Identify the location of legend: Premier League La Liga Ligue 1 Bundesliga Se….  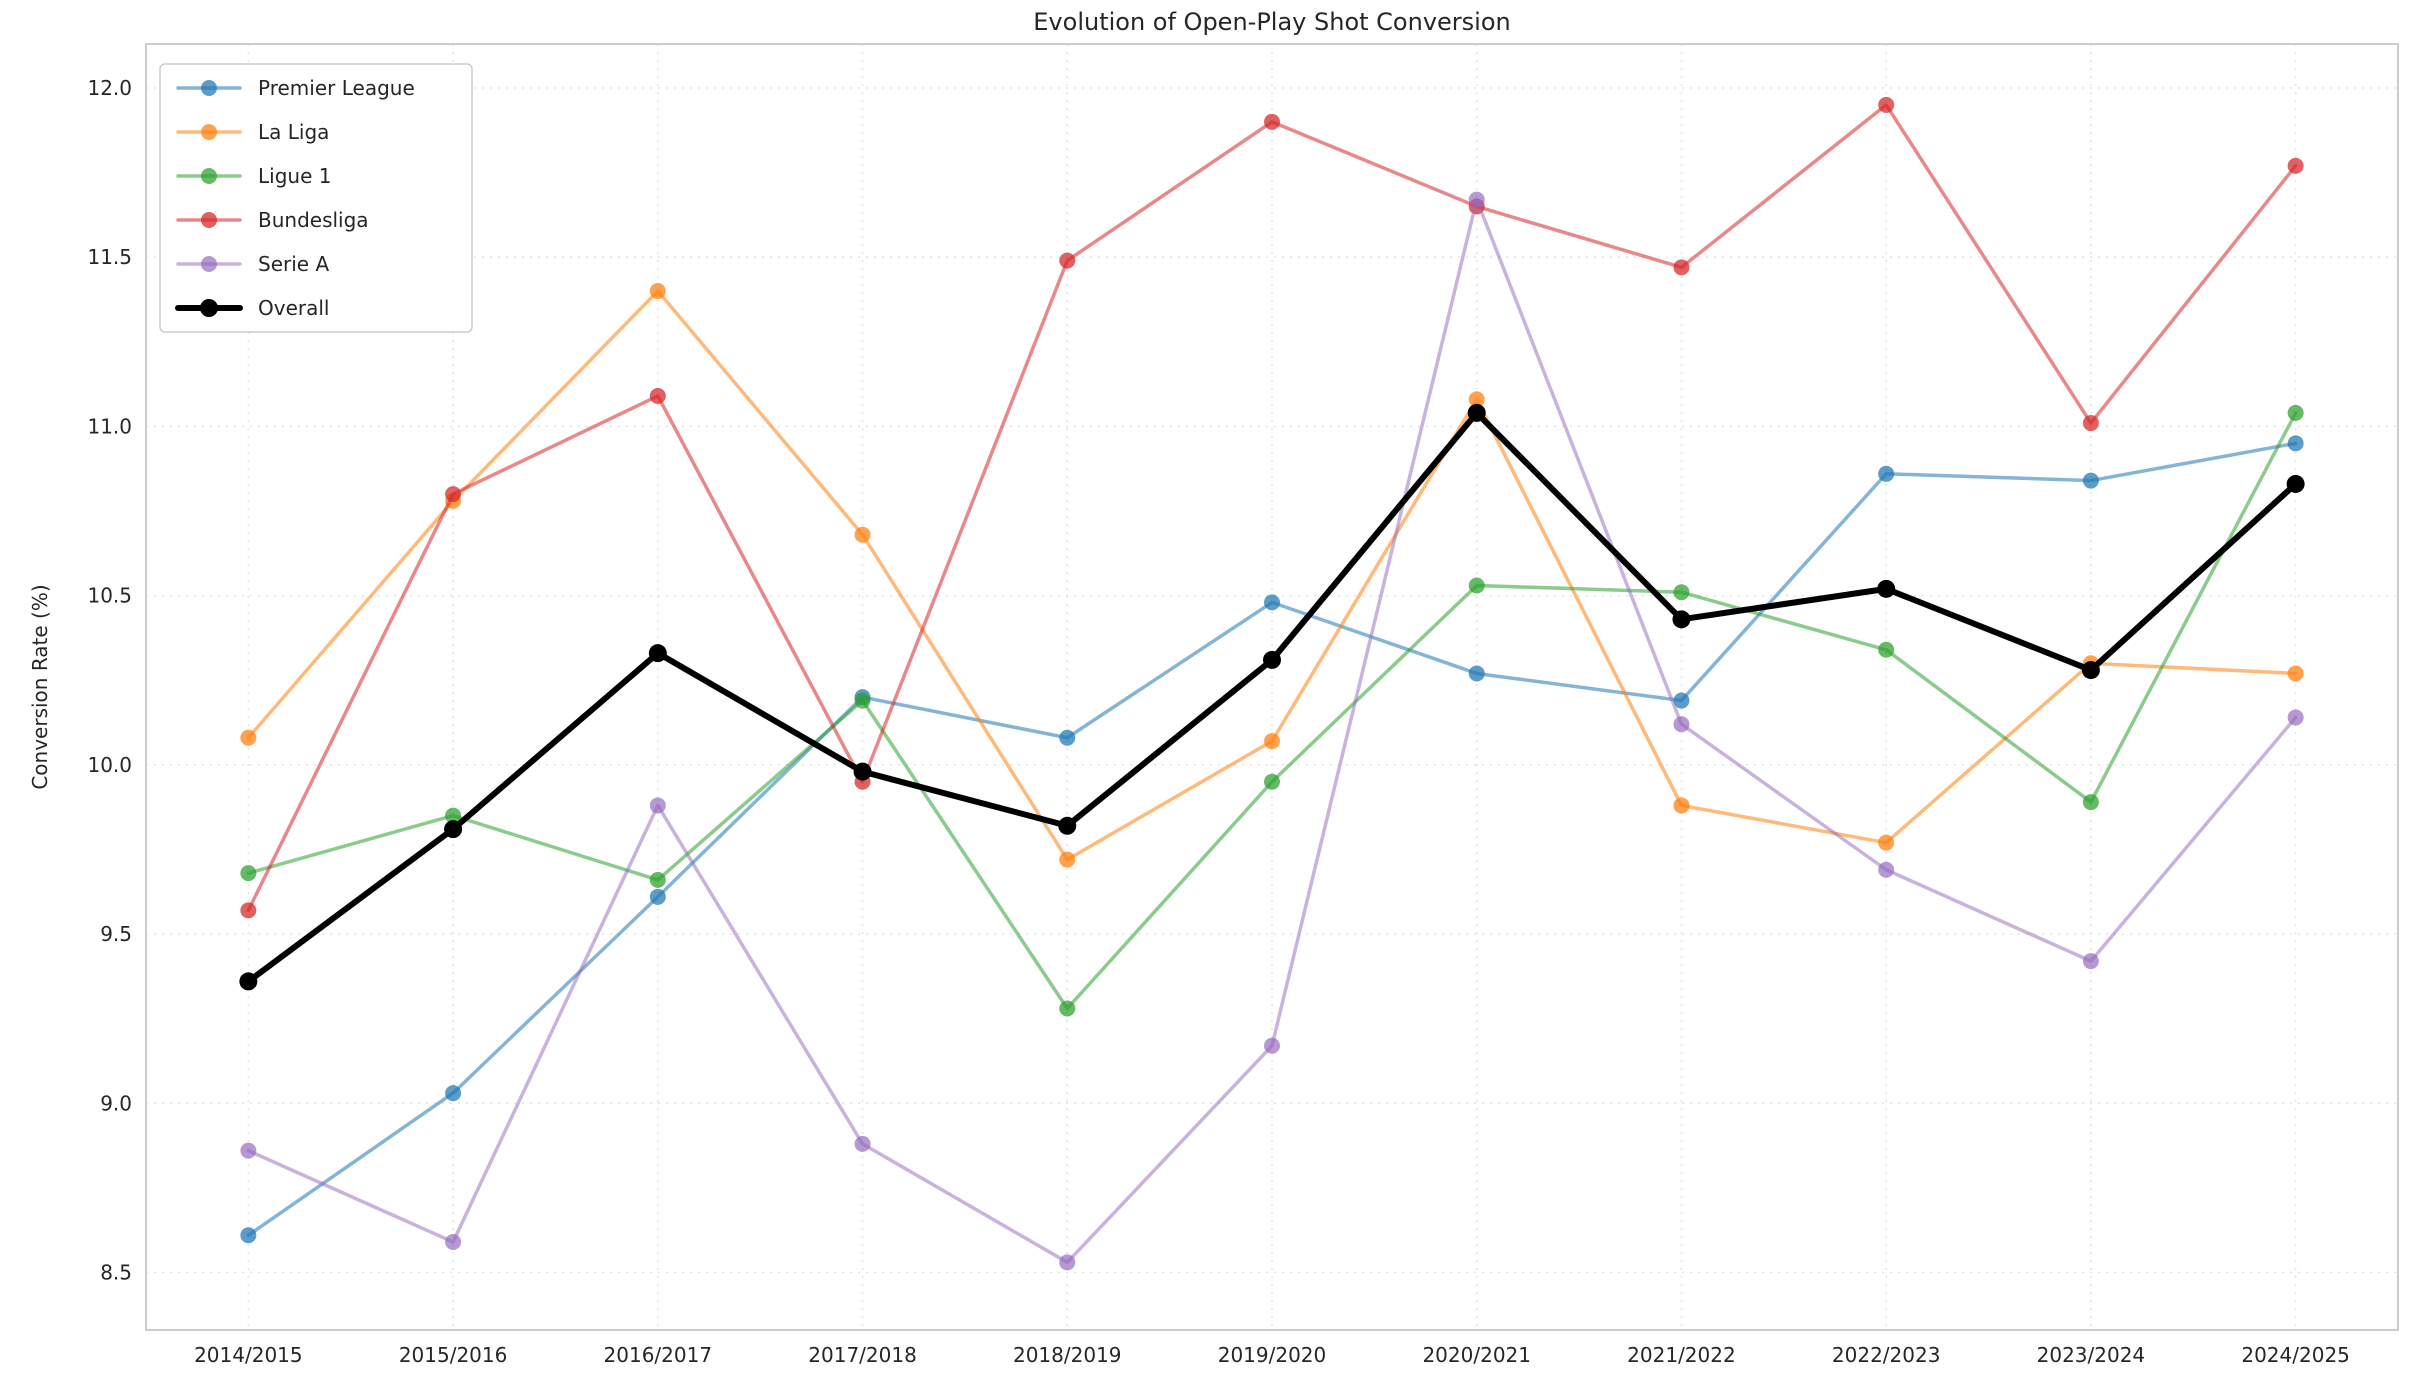
(316, 198).